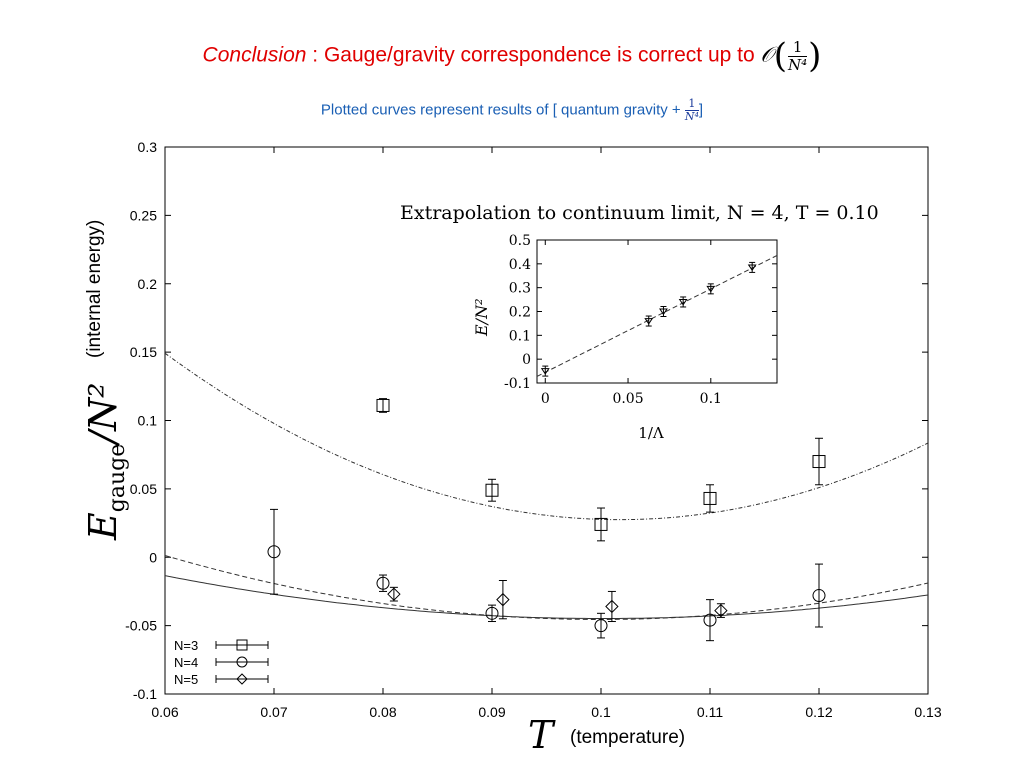 The image size is (1024, 768). I want to click on x-axis-note: (temperature), so click(628, 737).